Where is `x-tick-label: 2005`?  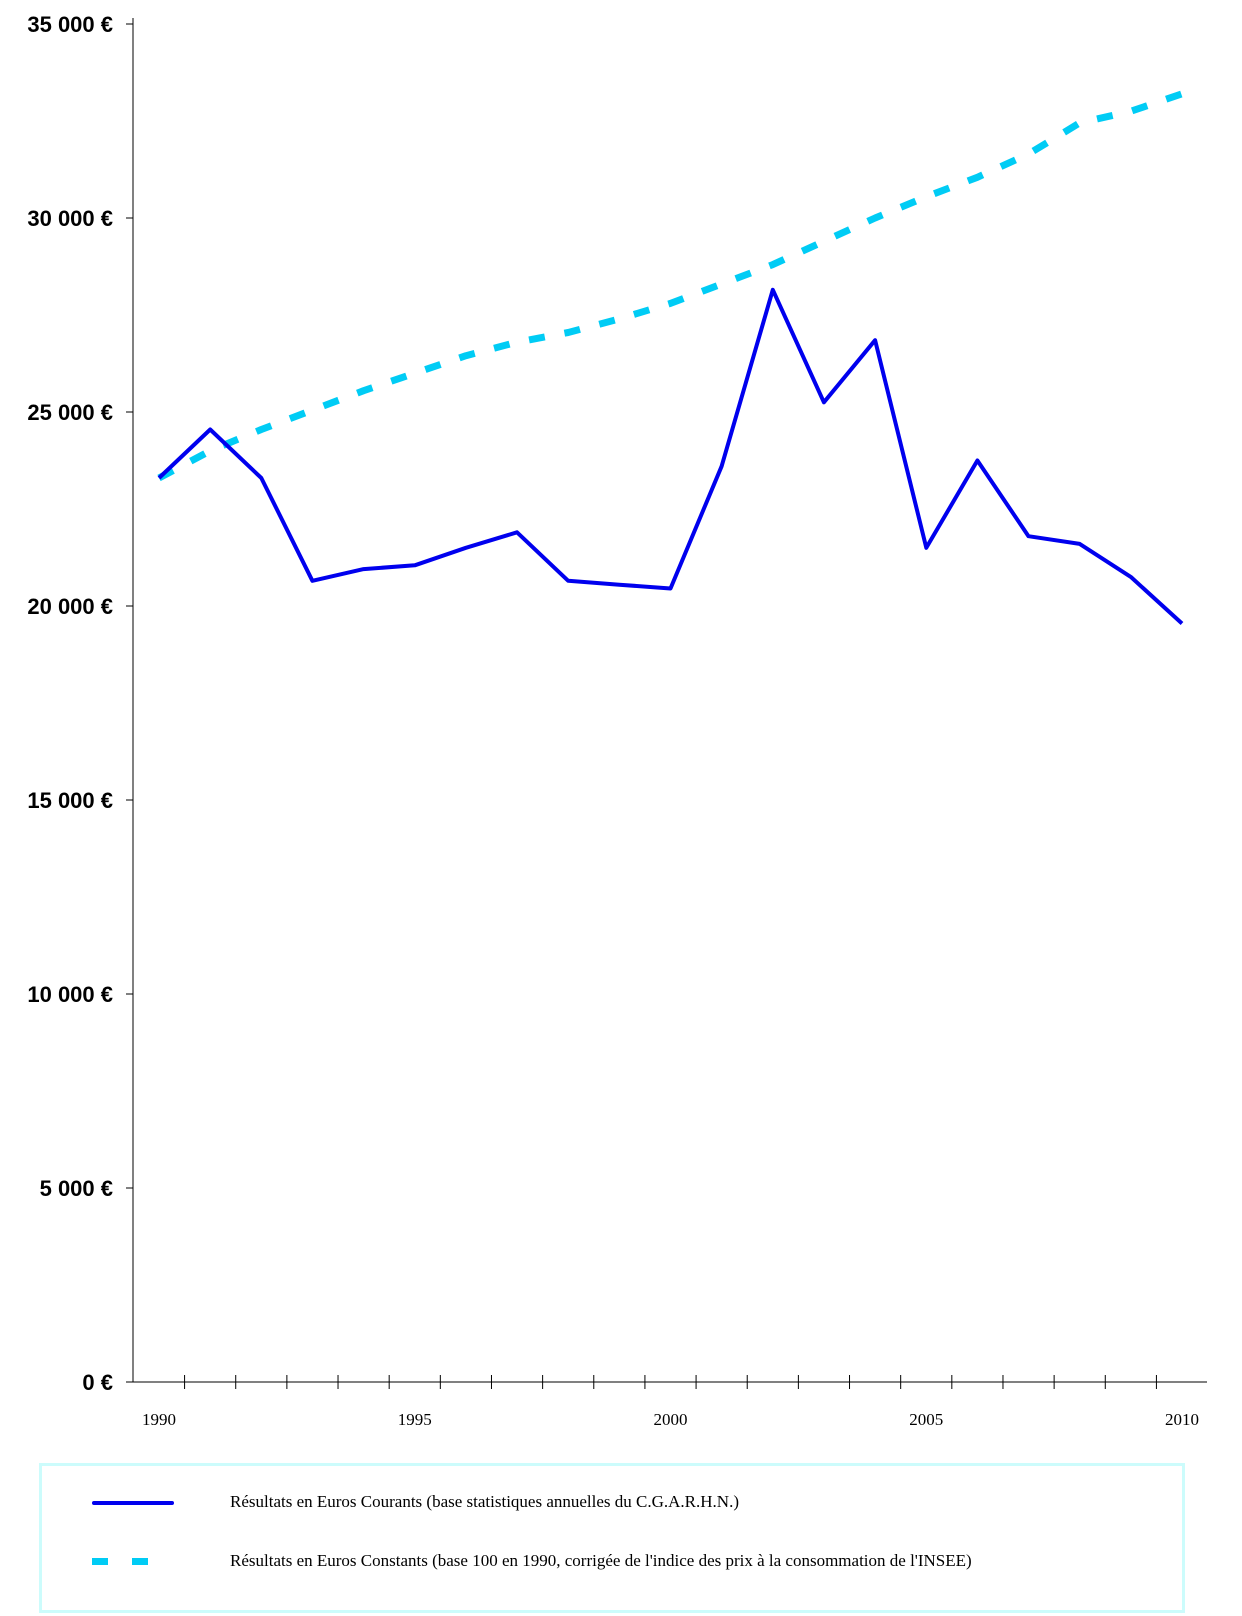 x-tick-label: 2005 is located at coordinates (926, 1419).